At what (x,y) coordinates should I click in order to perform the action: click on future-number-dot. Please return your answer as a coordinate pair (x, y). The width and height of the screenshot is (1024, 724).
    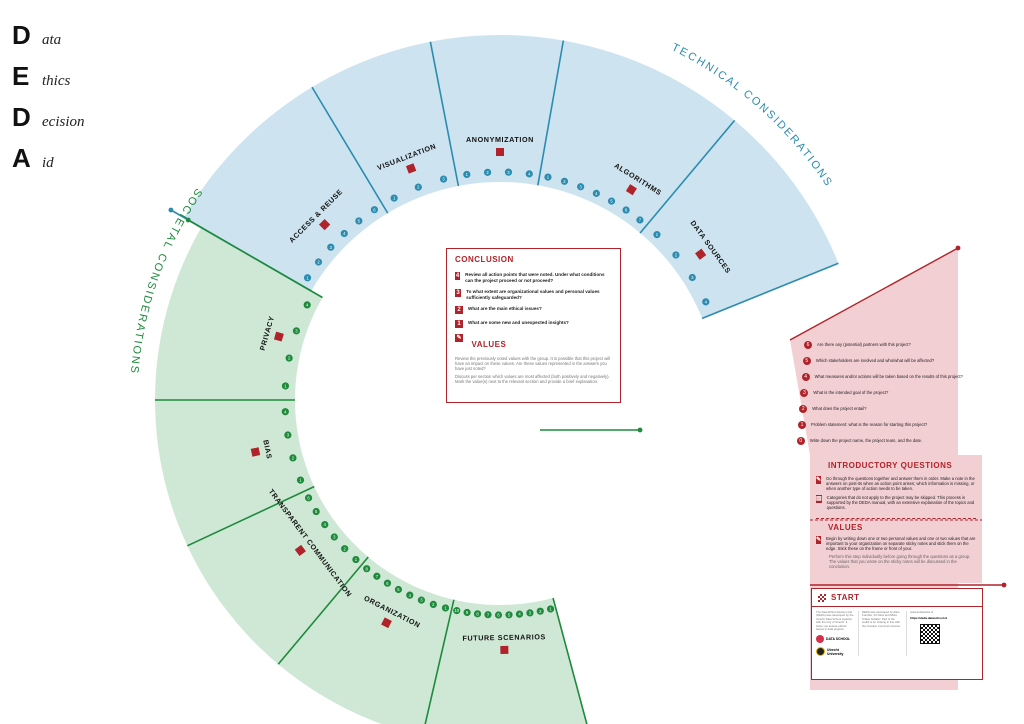
    Looking at the image, I should click on (540, 611).